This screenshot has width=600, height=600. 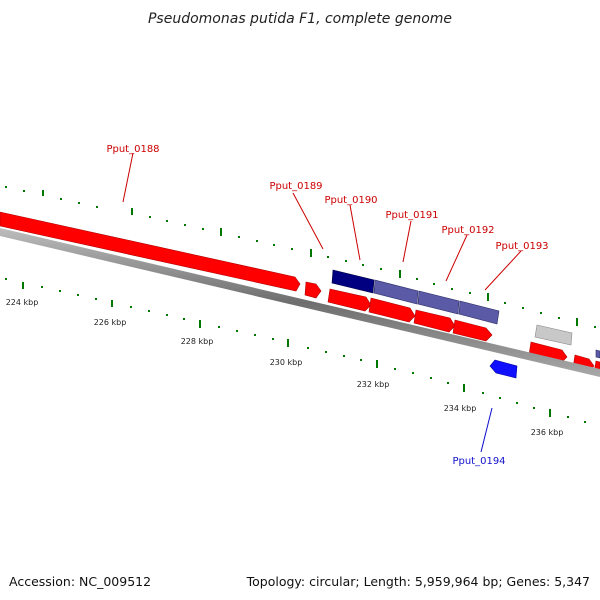 I want to click on ruler-label: 236 kbp, so click(x=547, y=432).